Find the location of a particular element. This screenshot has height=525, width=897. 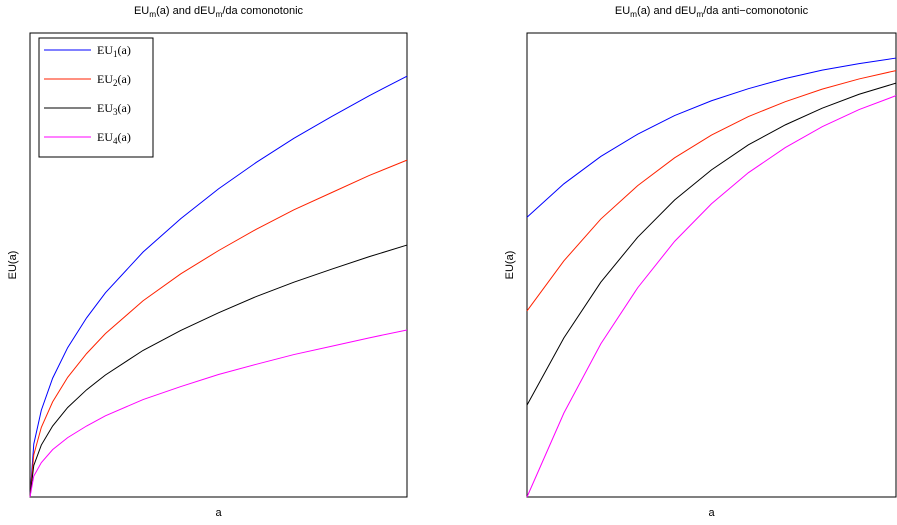

legend-label: EU3(a) is located at coordinates (114, 109).